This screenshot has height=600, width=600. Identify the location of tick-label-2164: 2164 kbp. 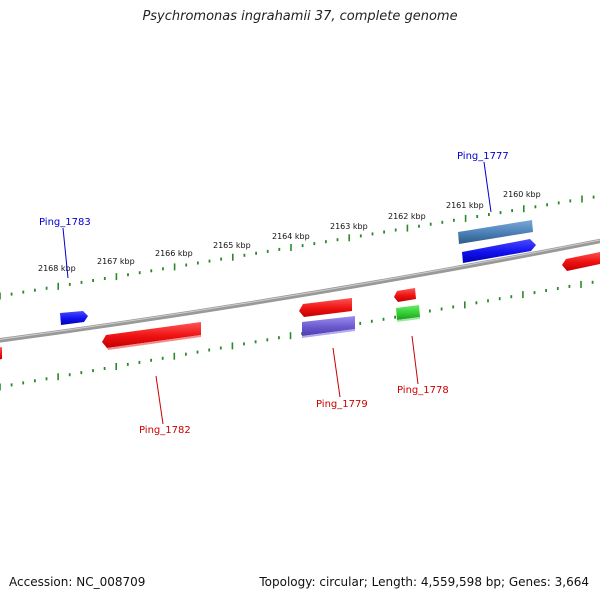
(291, 236).